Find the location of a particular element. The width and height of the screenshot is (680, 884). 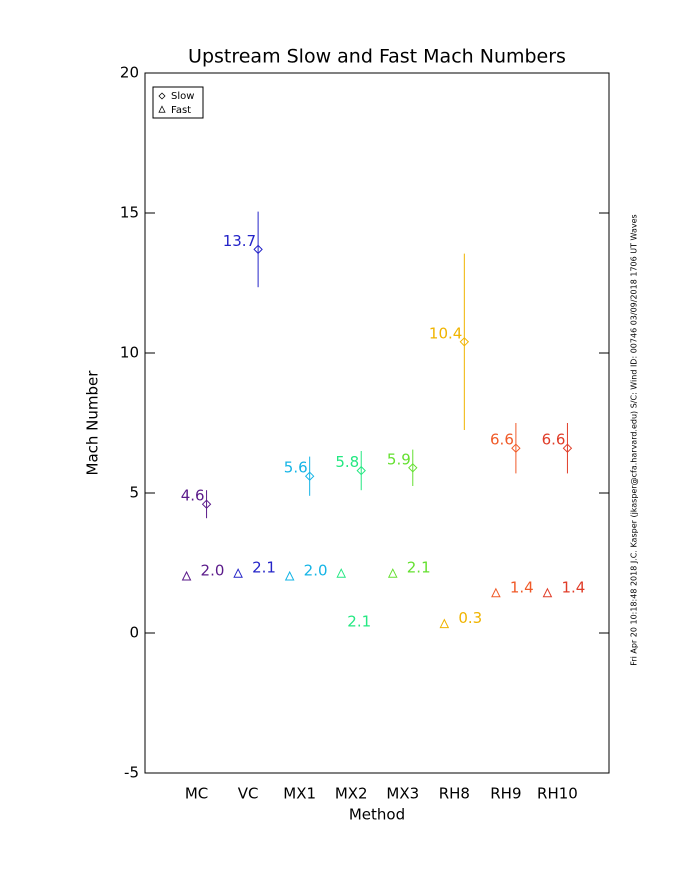

x-tick-label: MX1 is located at coordinates (299, 794).